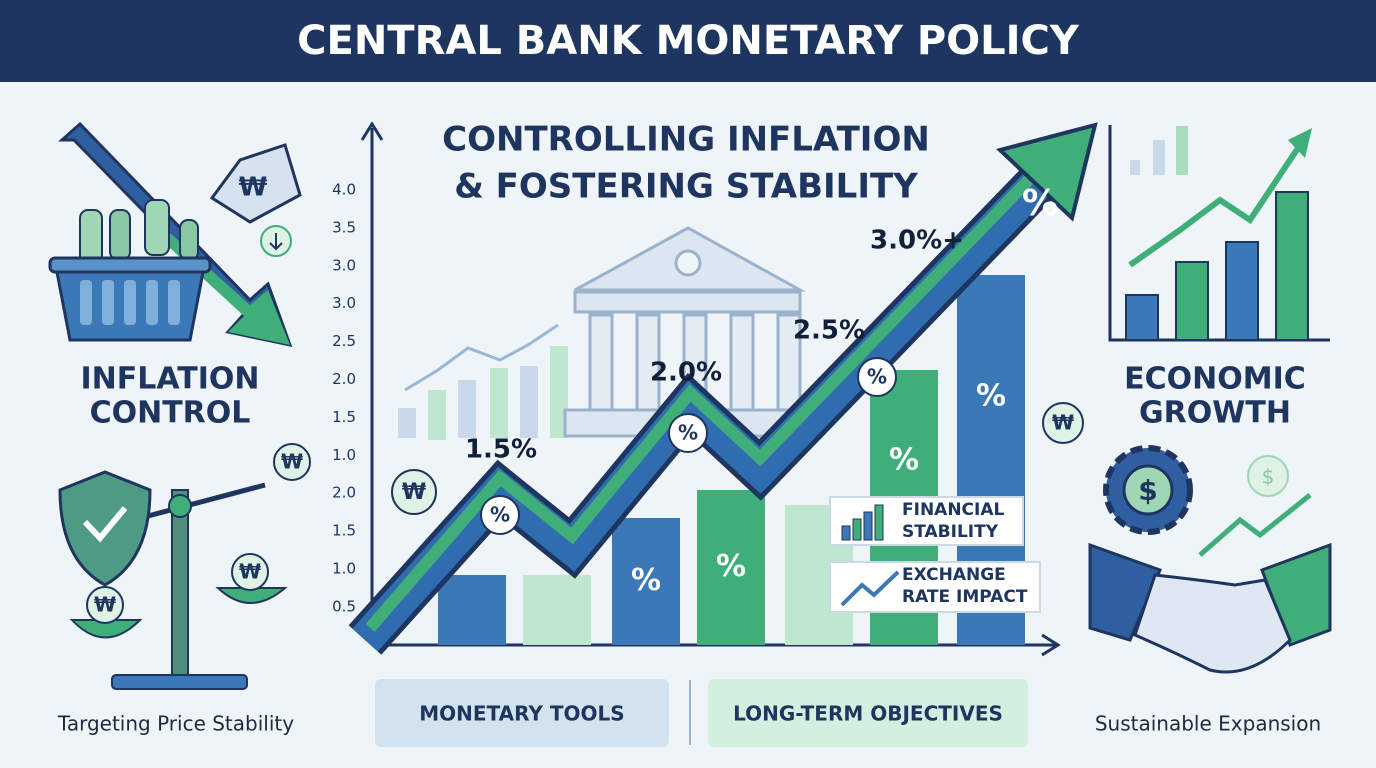  What do you see at coordinates (501, 450) in the screenshot?
I see `rate-label: 1.5%` at bounding box center [501, 450].